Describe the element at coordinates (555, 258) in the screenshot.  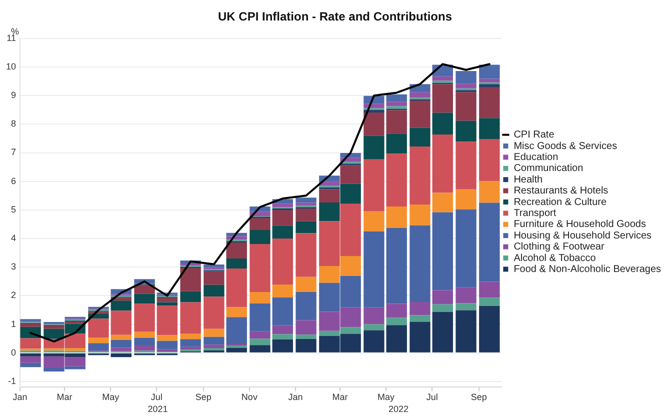
I see `legend-label: Alcohol & Tobacco` at that location.